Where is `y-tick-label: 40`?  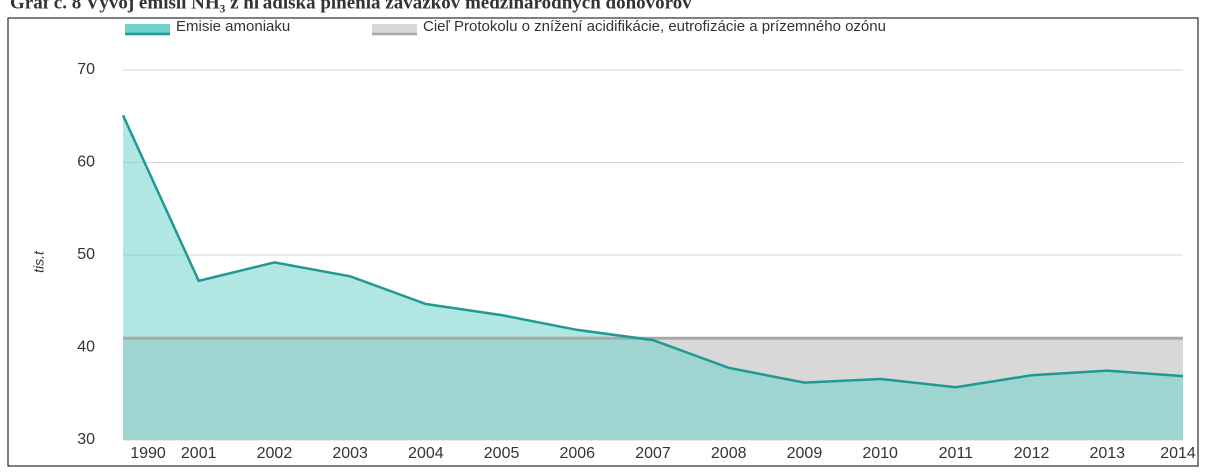 y-tick-label: 40 is located at coordinates (86, 347).